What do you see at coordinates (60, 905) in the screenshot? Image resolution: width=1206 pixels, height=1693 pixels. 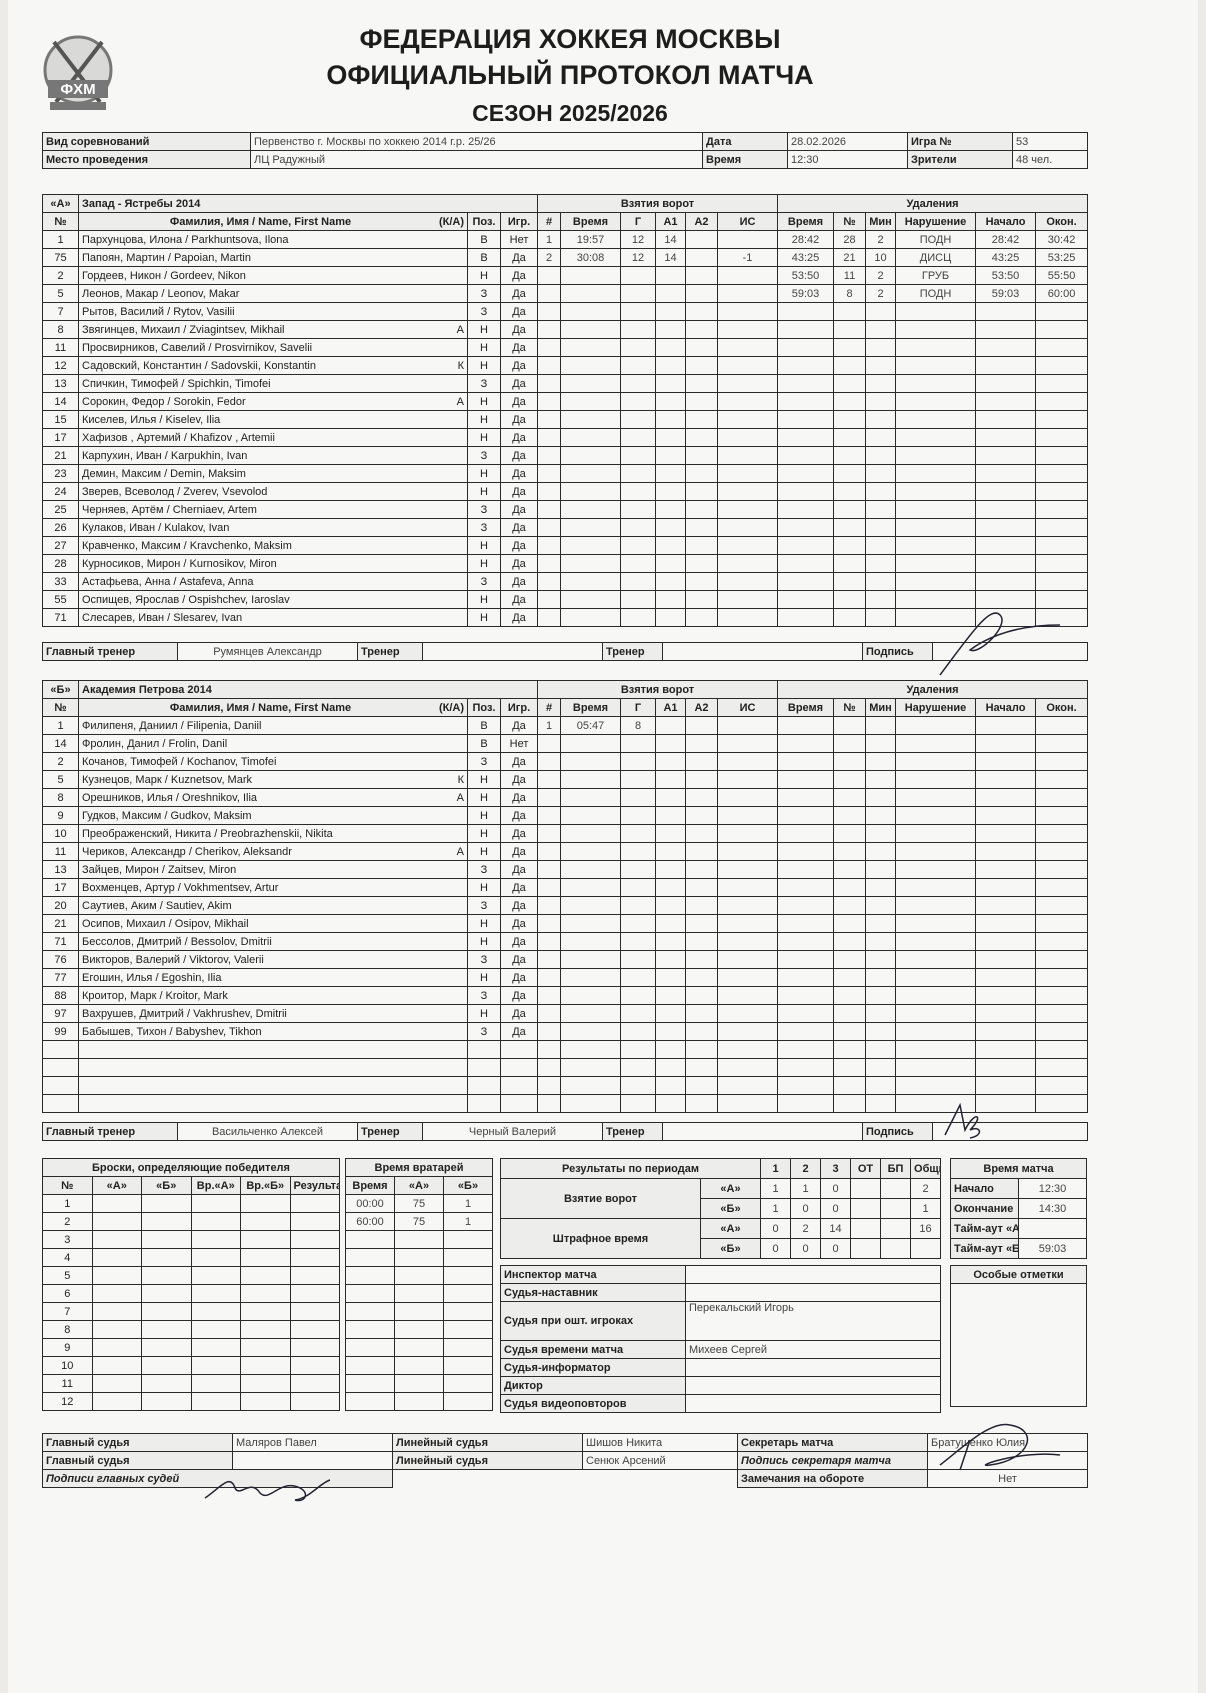 I see `player-number: 20` at bounding box center [60, 905].